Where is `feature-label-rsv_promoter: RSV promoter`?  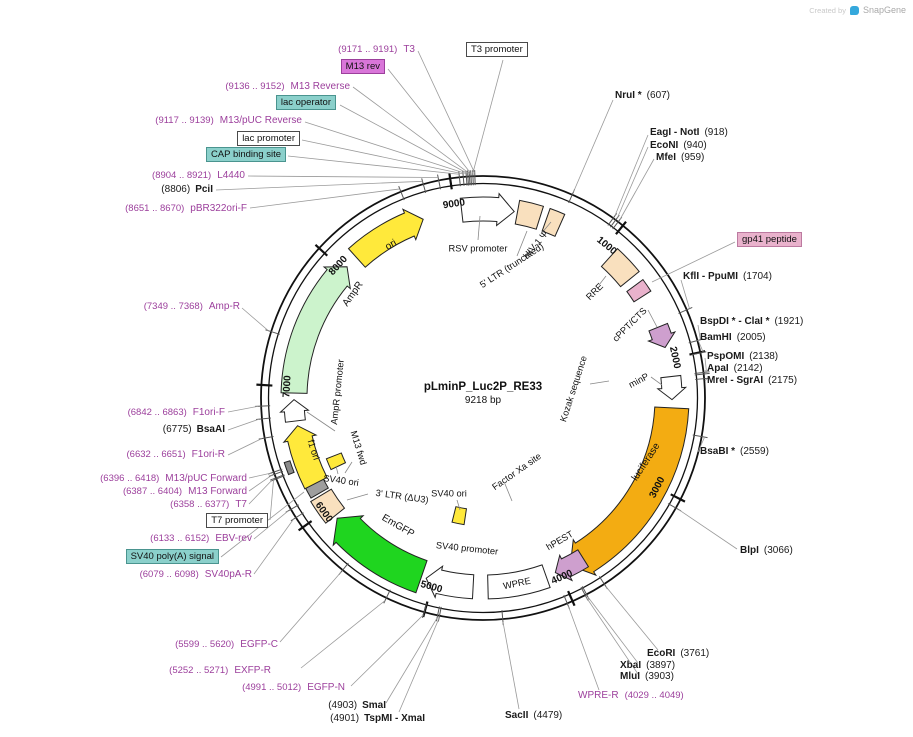
feature-label-rsv_promoter: RSV promoter is located at coordinates (478, 248).